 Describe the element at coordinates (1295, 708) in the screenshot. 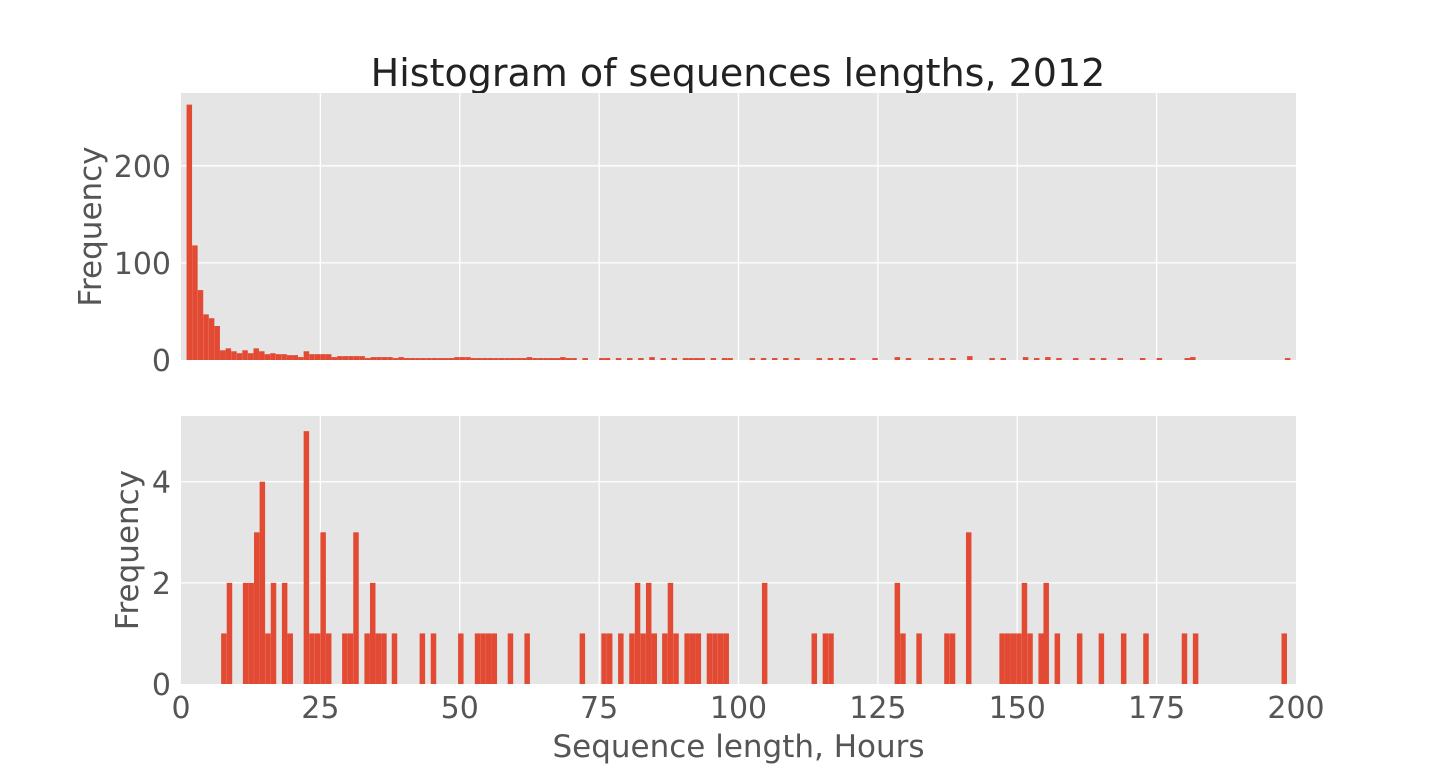

I see `x-tick-label: 200` at that location.